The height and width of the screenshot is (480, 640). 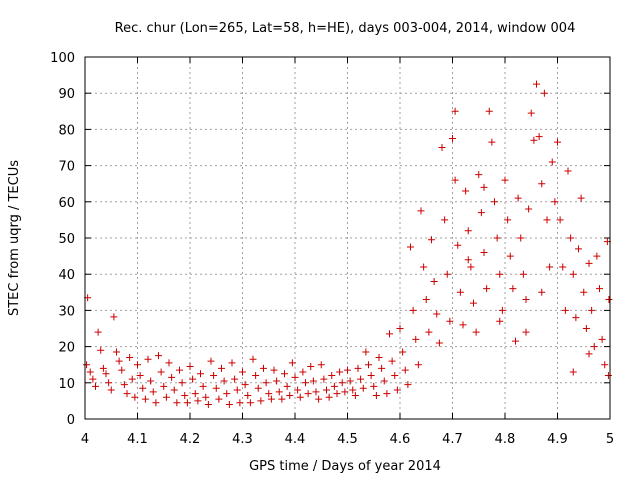 I want to click on y-tick-label: 20, so click(x=66, y=348).